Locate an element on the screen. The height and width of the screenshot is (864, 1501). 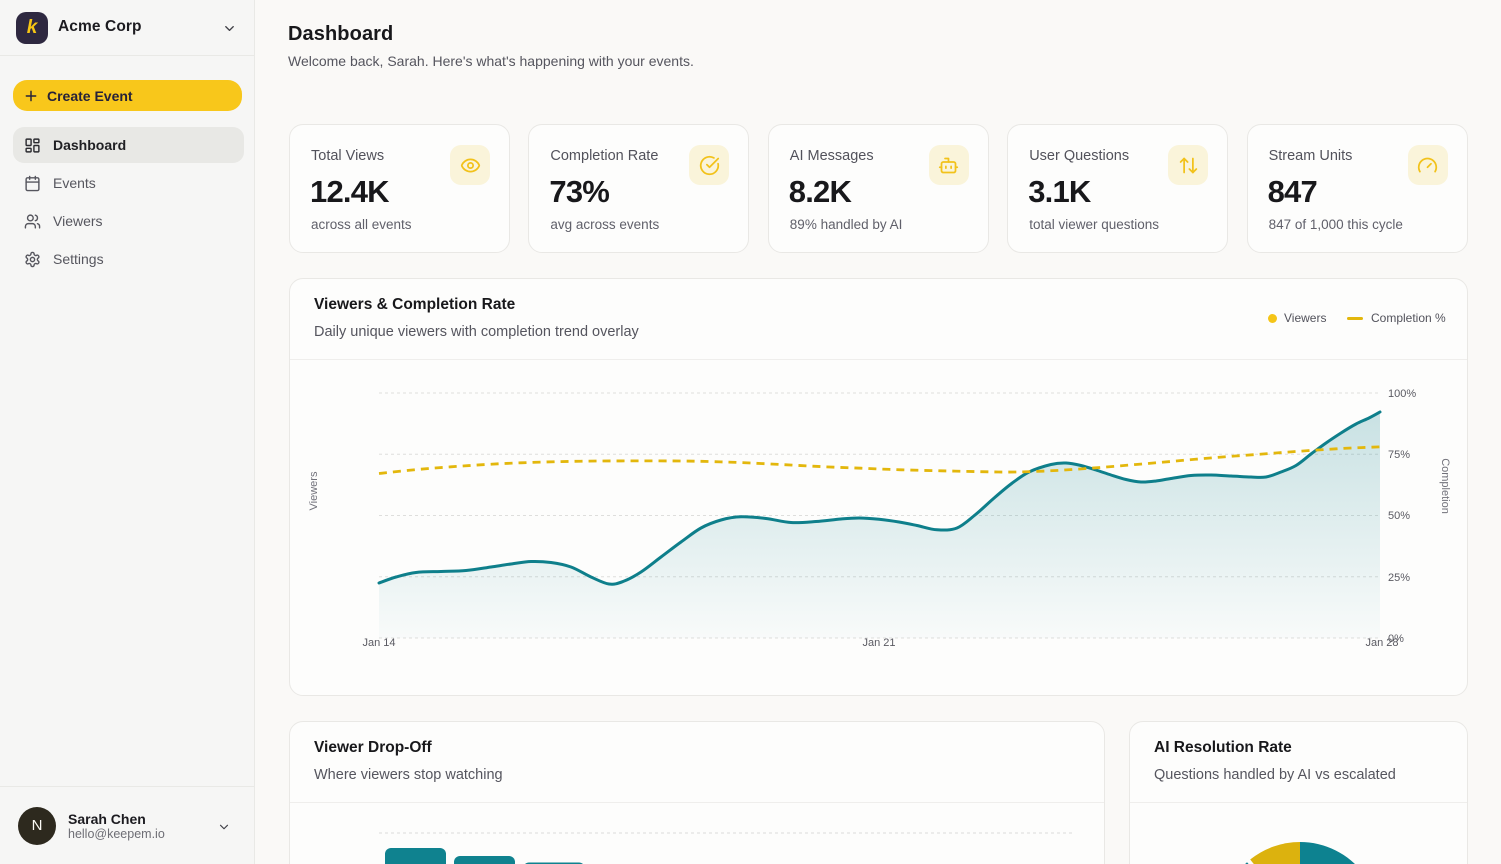
svg-text: Jan 21 is located at coordinates (878, 643).